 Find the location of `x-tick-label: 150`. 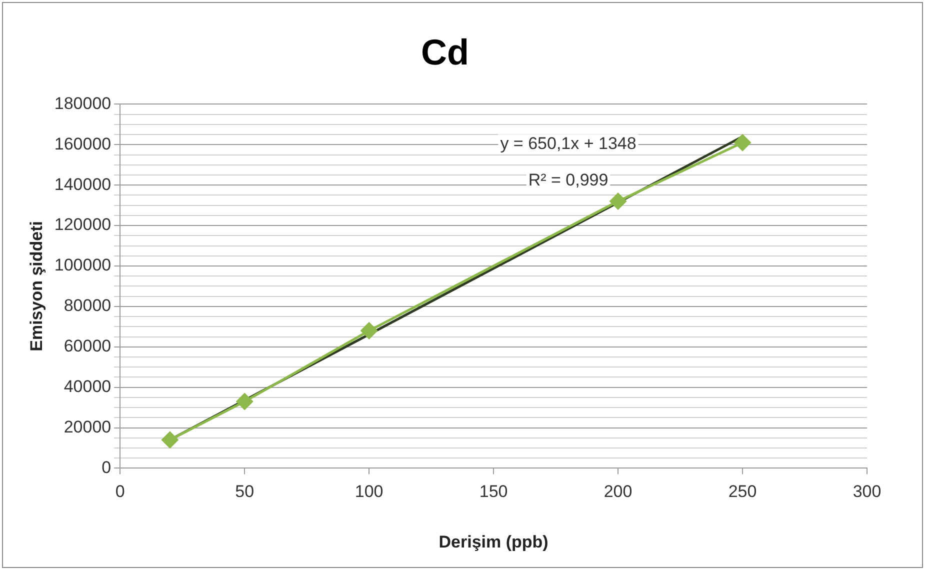

x-tick-label: 150 is located at coordinates (493, 492).